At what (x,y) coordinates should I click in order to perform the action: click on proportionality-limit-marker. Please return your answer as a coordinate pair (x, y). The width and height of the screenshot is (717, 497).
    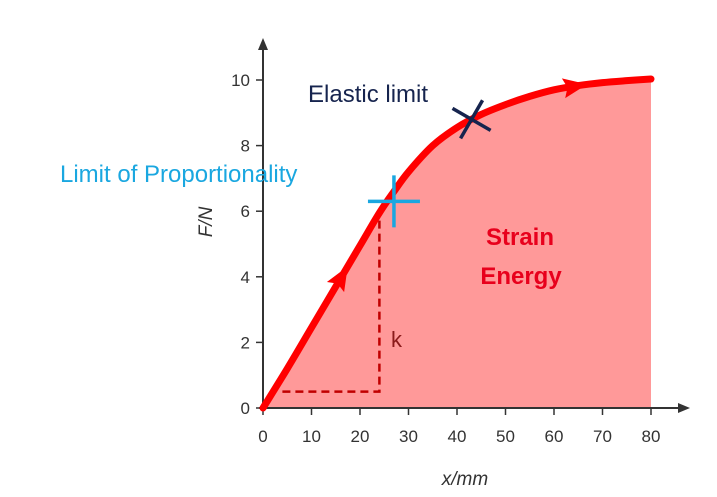
    Looking at the image, I should click on (393, 201).